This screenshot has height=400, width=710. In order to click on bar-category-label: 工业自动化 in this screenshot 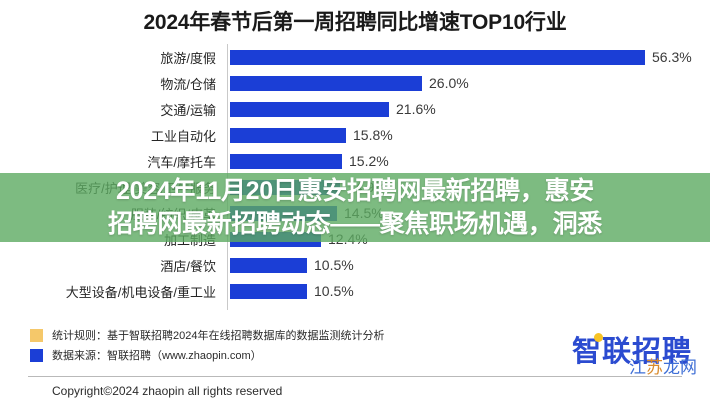, I will do `click(183, 136)`.